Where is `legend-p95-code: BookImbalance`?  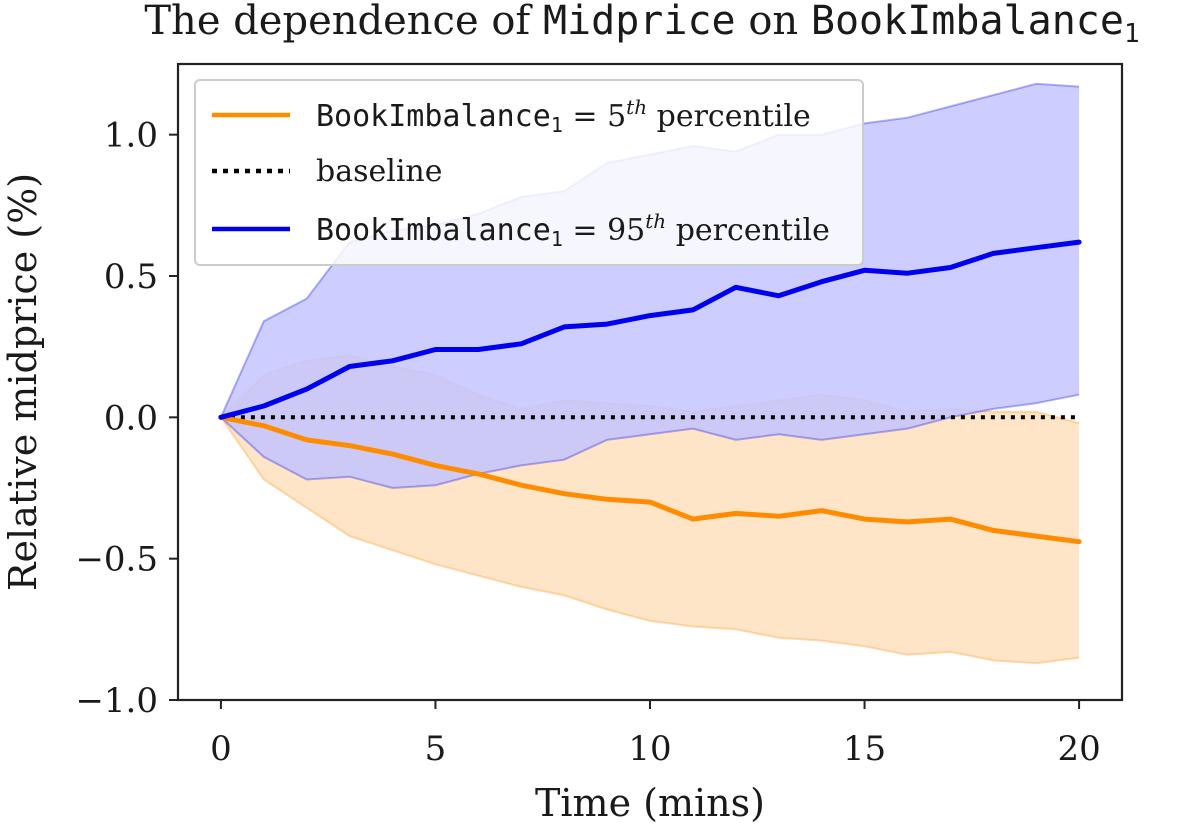
legend-p95-code: BookImbalance is located at coordinates (433, 230).